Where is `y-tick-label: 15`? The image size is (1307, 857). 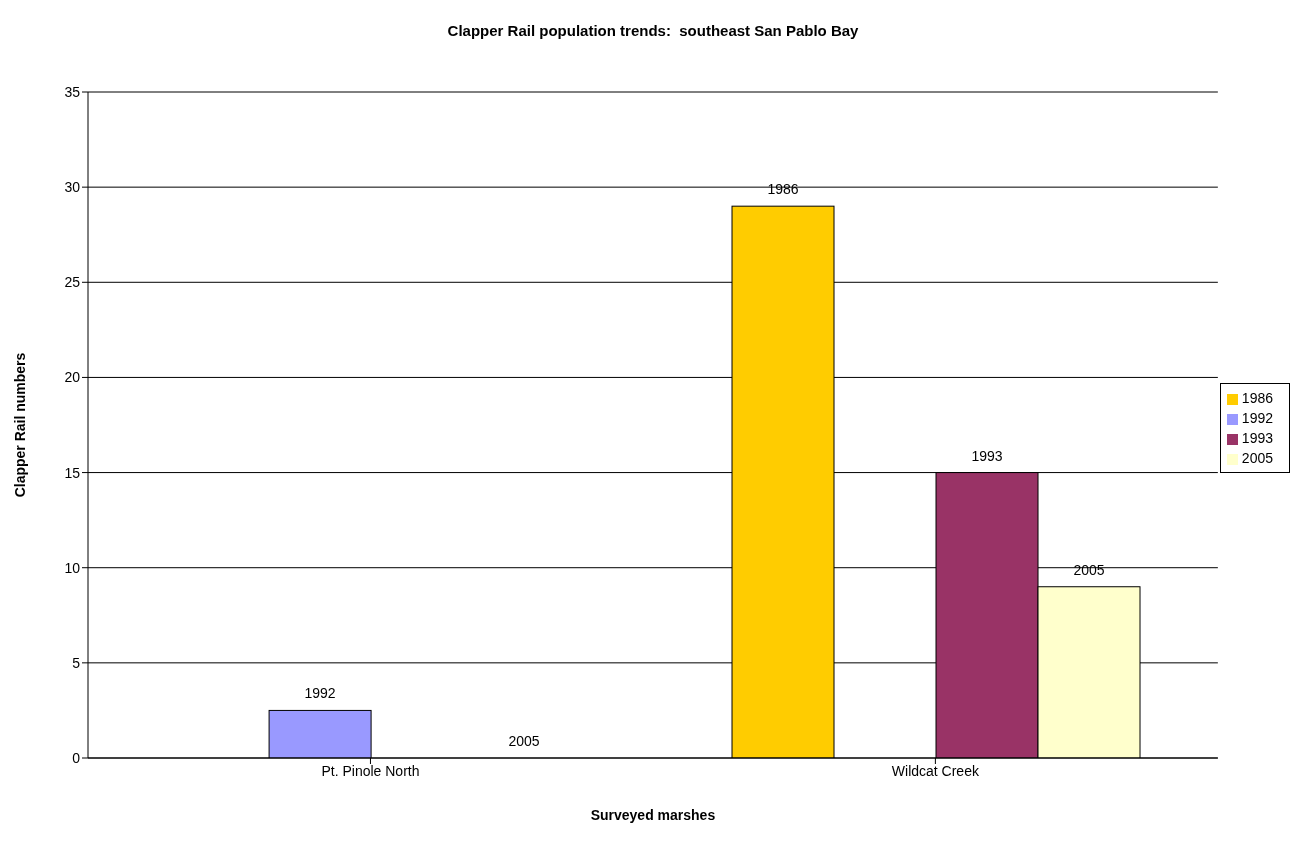
y-tick-label: 15 is located at coordinates (72, 472).